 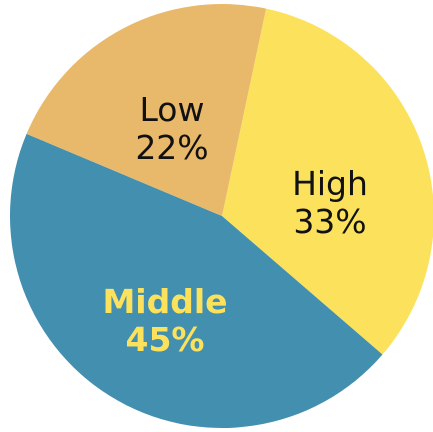 What do you see at coordinates (172, 109) in the screenshot?
I see `slice-category-label: Low` at bounding box center [172, 109].